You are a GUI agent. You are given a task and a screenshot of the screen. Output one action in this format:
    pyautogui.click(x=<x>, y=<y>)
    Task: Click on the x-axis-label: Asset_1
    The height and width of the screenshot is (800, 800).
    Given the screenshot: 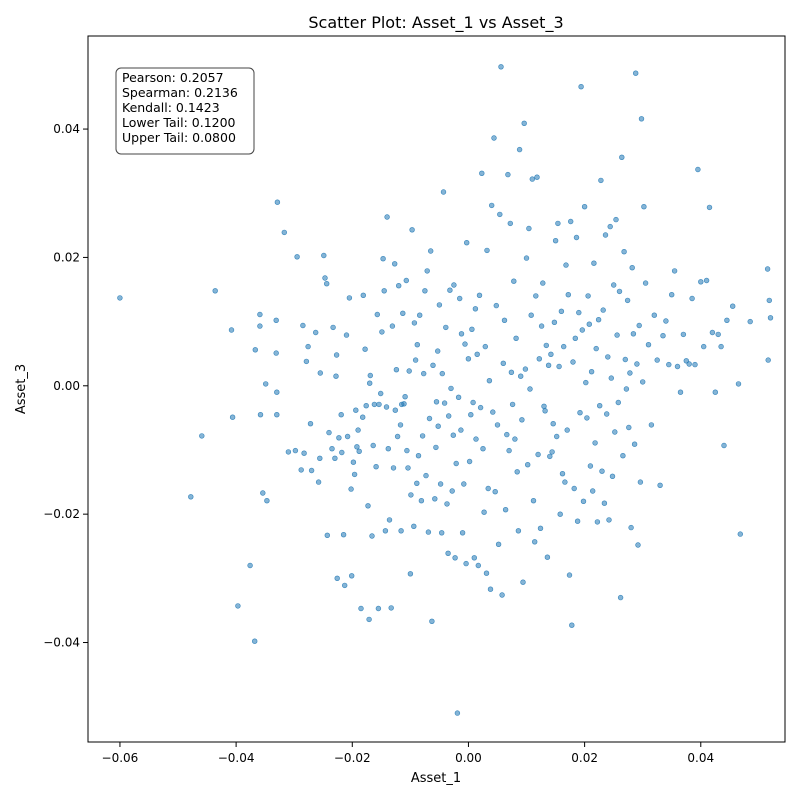 What is the action you would take?
    pyautogui.click(x=436, y=778)
    